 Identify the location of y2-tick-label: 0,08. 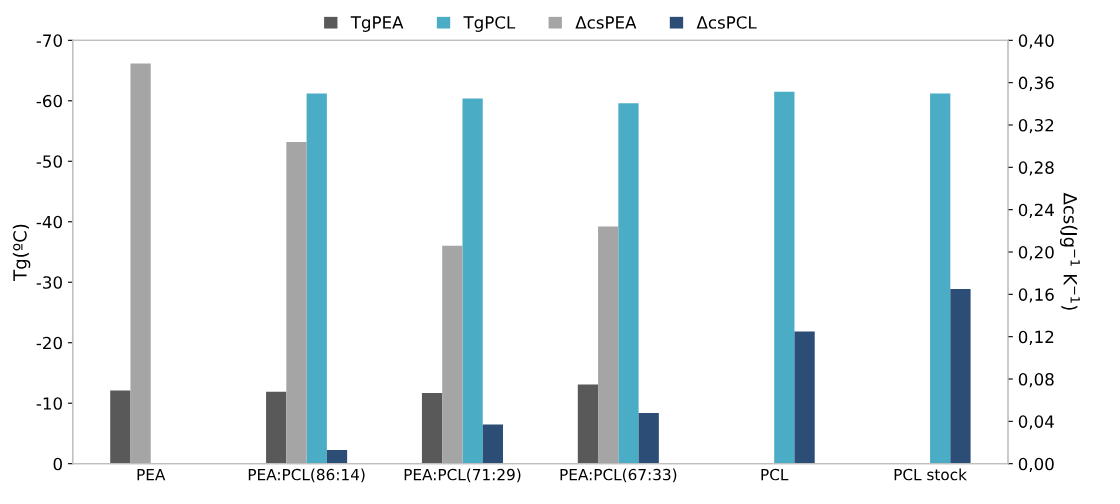
(1036, 380).